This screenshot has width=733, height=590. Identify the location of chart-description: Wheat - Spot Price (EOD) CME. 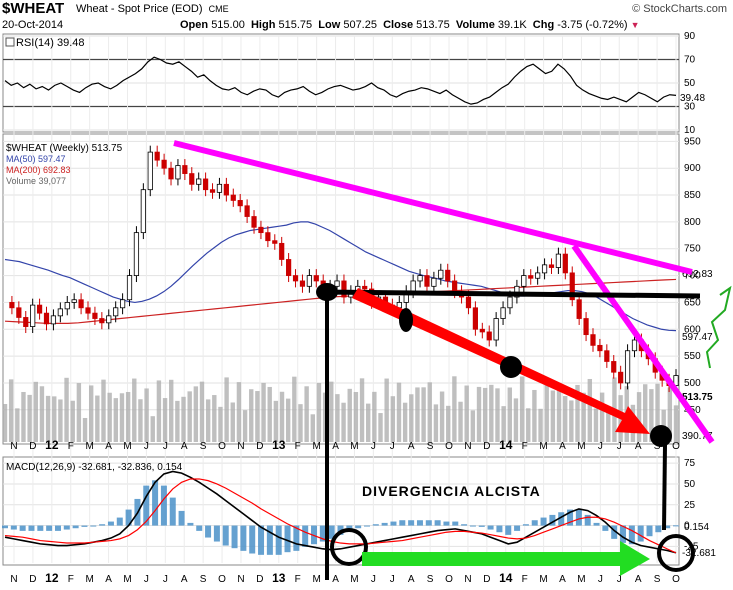
(152, 9).